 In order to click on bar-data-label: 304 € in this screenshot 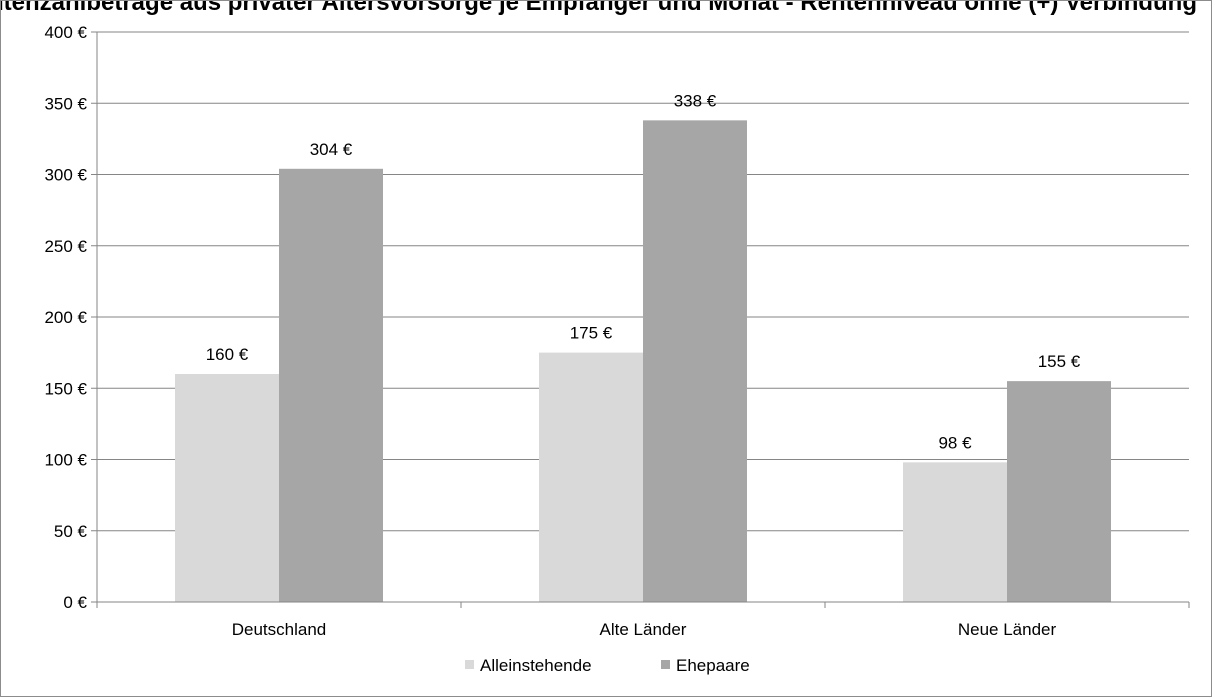, I will do `click(331, 149)`.